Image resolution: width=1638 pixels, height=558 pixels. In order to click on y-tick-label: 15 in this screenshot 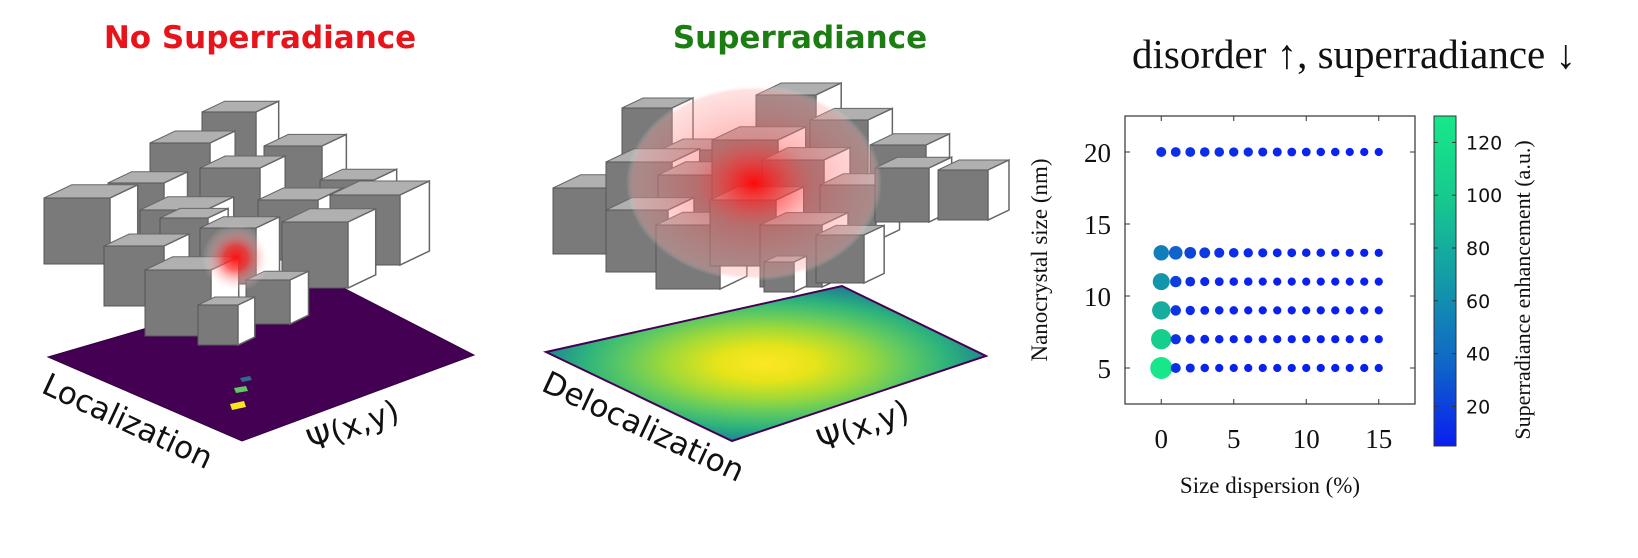, I will do `click(1097, 225)`.